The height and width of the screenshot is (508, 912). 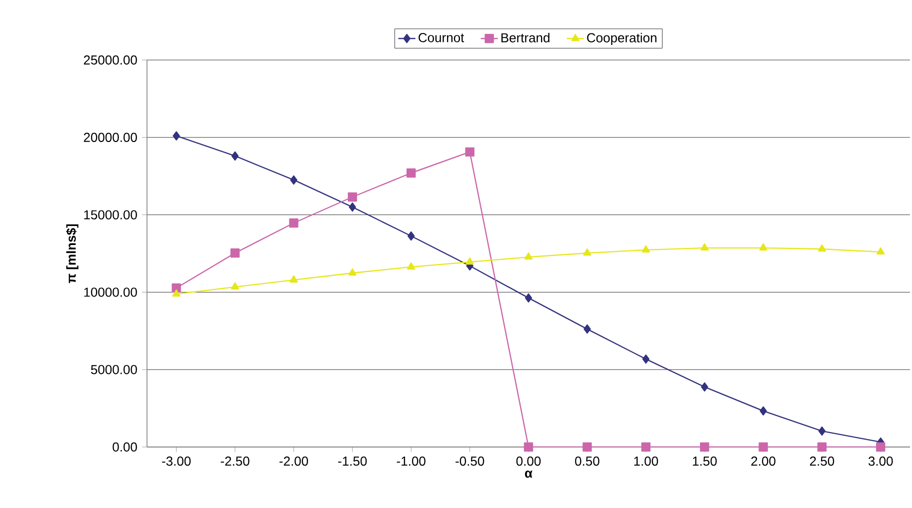 I want to click on y-tick-label: 20000.00, so click(x=110, y=137).